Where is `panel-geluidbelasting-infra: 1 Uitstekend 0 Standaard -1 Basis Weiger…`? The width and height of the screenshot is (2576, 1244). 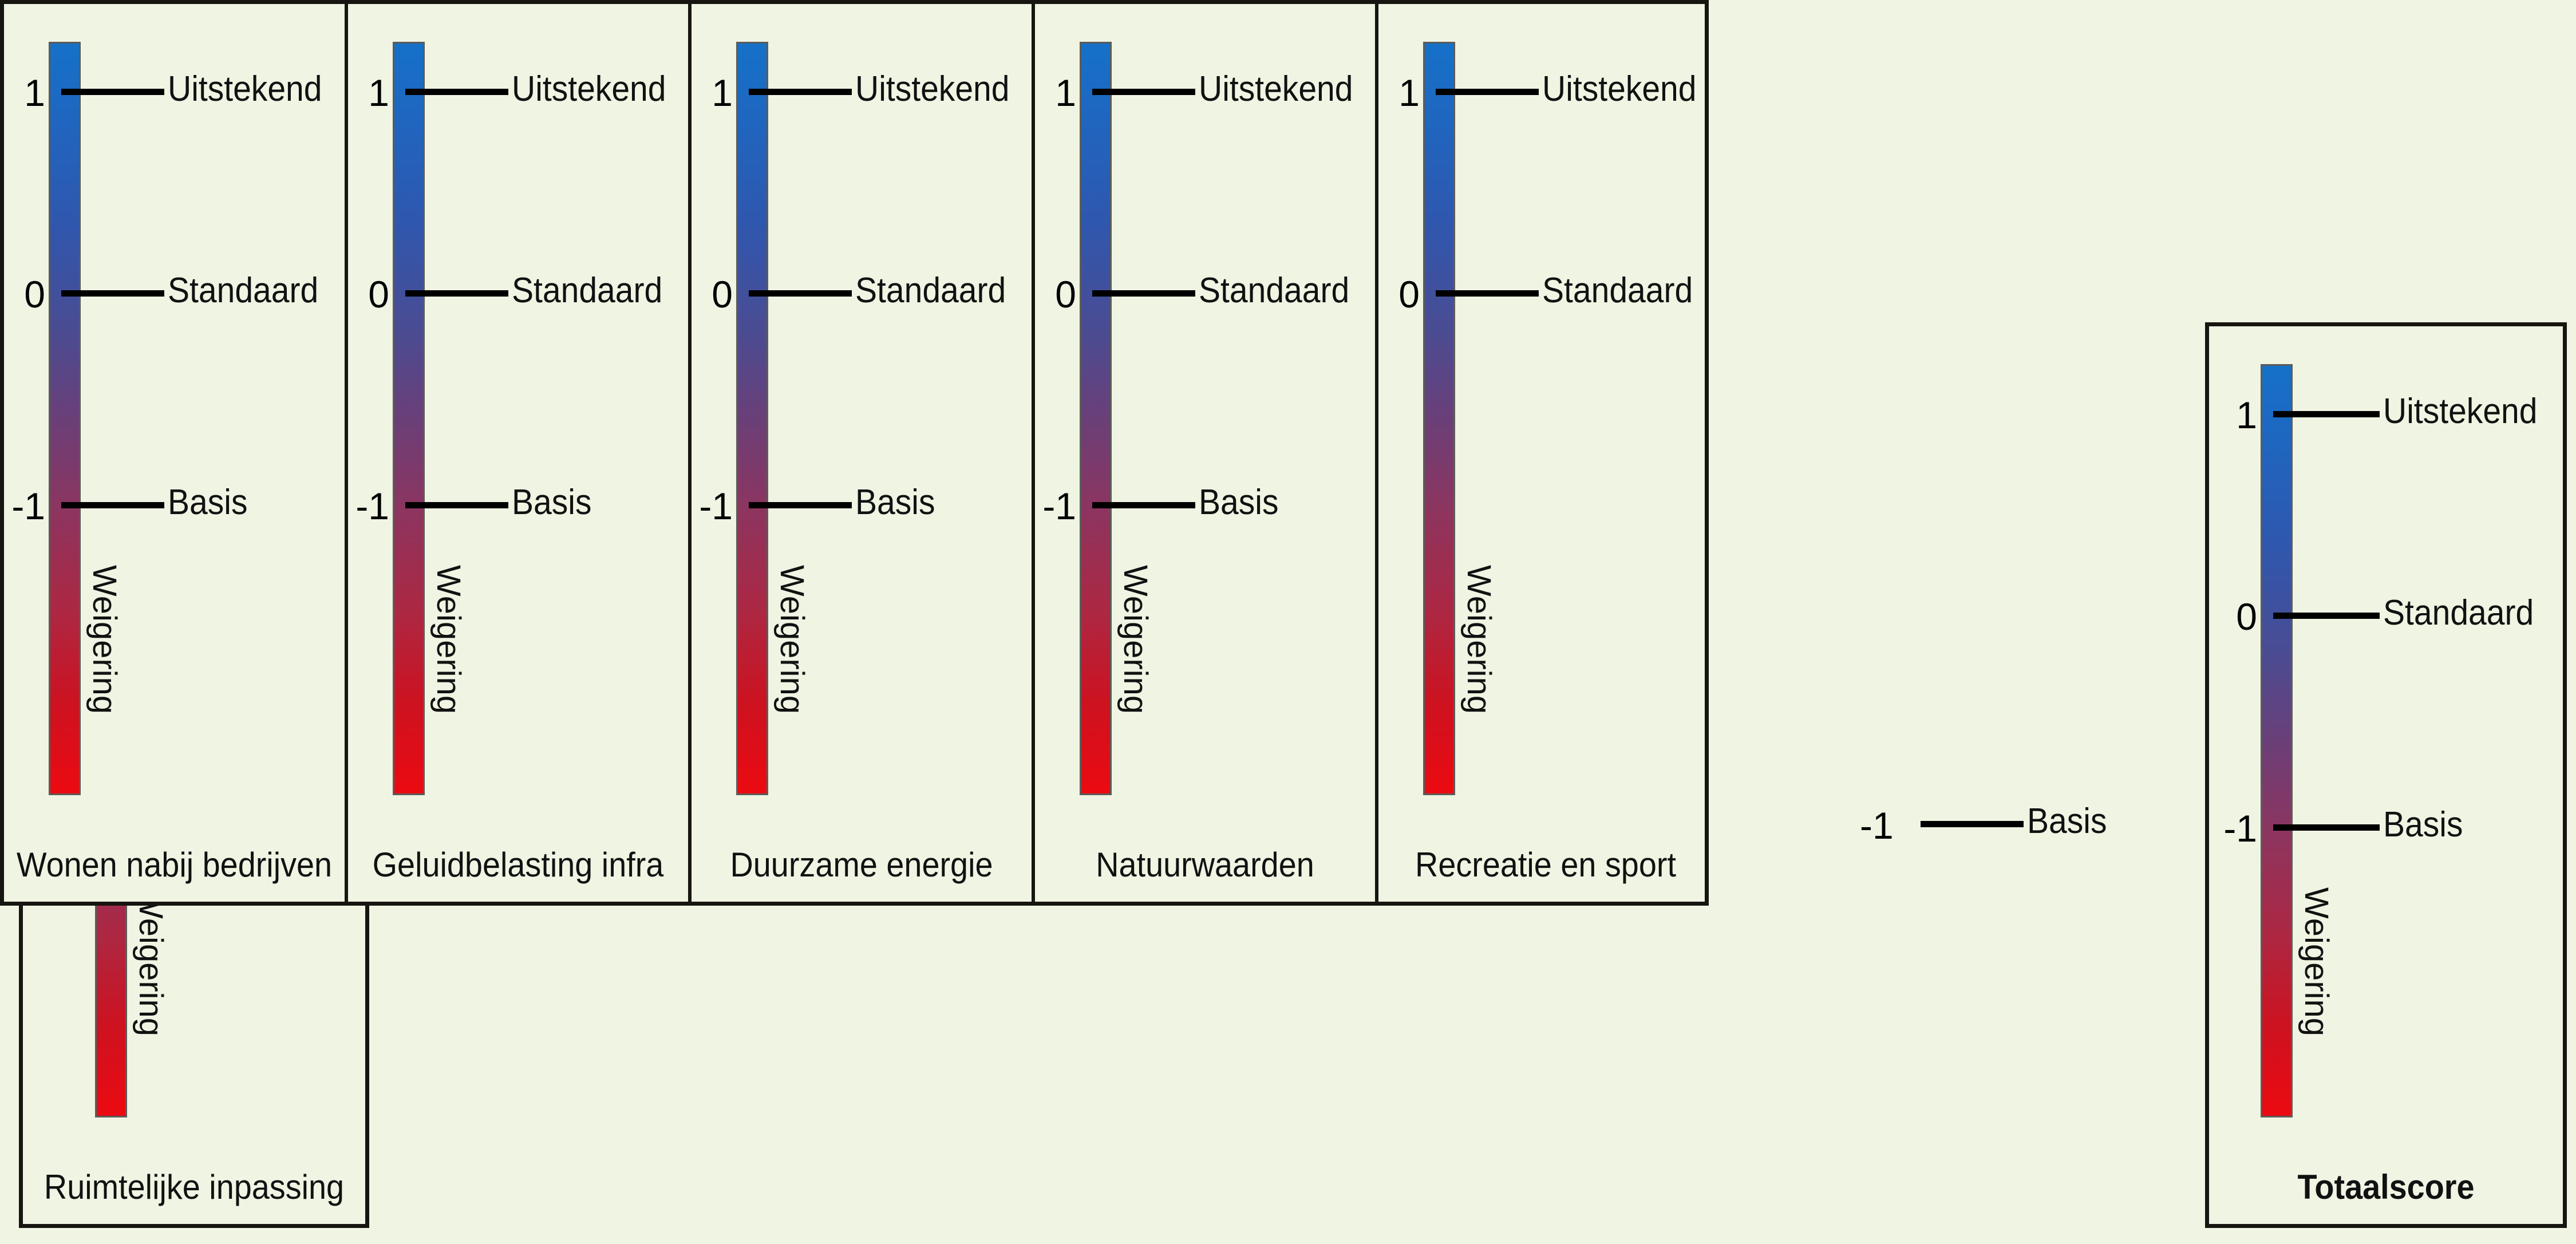
panel-geluidbelasting-infra: 1 Uitstekend 0 Standaard -1 Basis Weiger… is located at coordinates (516, 453).